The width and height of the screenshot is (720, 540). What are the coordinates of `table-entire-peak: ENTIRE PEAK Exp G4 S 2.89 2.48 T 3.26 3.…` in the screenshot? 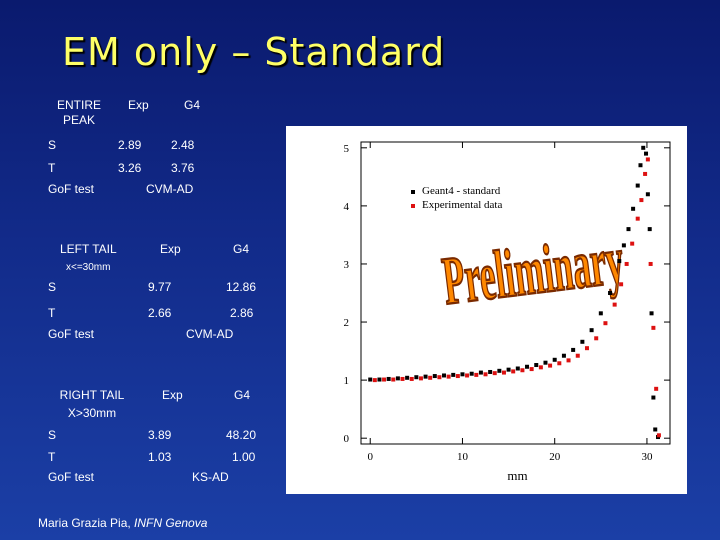 It's located at (148, 148).